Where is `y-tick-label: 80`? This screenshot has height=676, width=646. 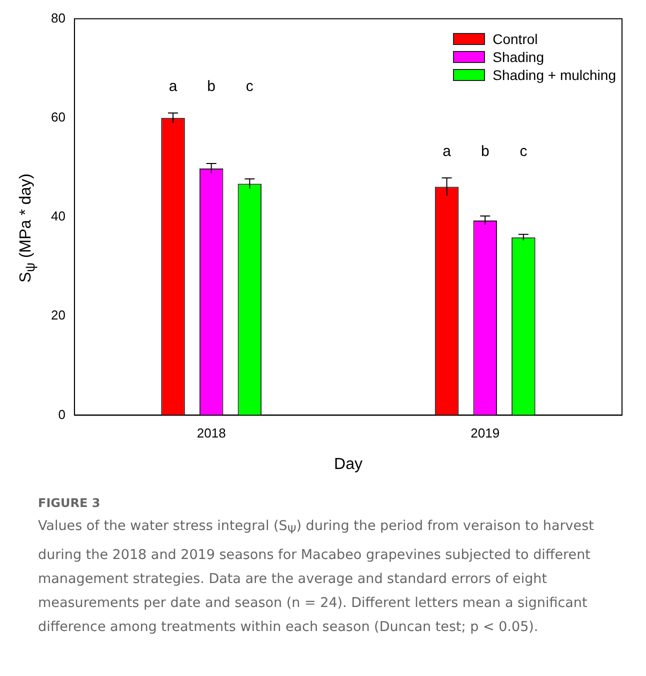 y-tick-label: 80 is located at coordinates (58, 18).